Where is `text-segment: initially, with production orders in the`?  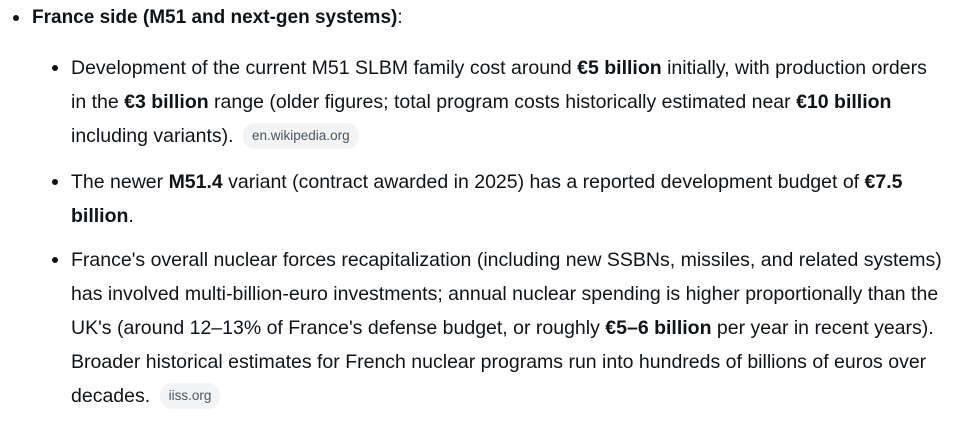
text-segment: initially, with production orders in the is located at coordinates (499, 85).